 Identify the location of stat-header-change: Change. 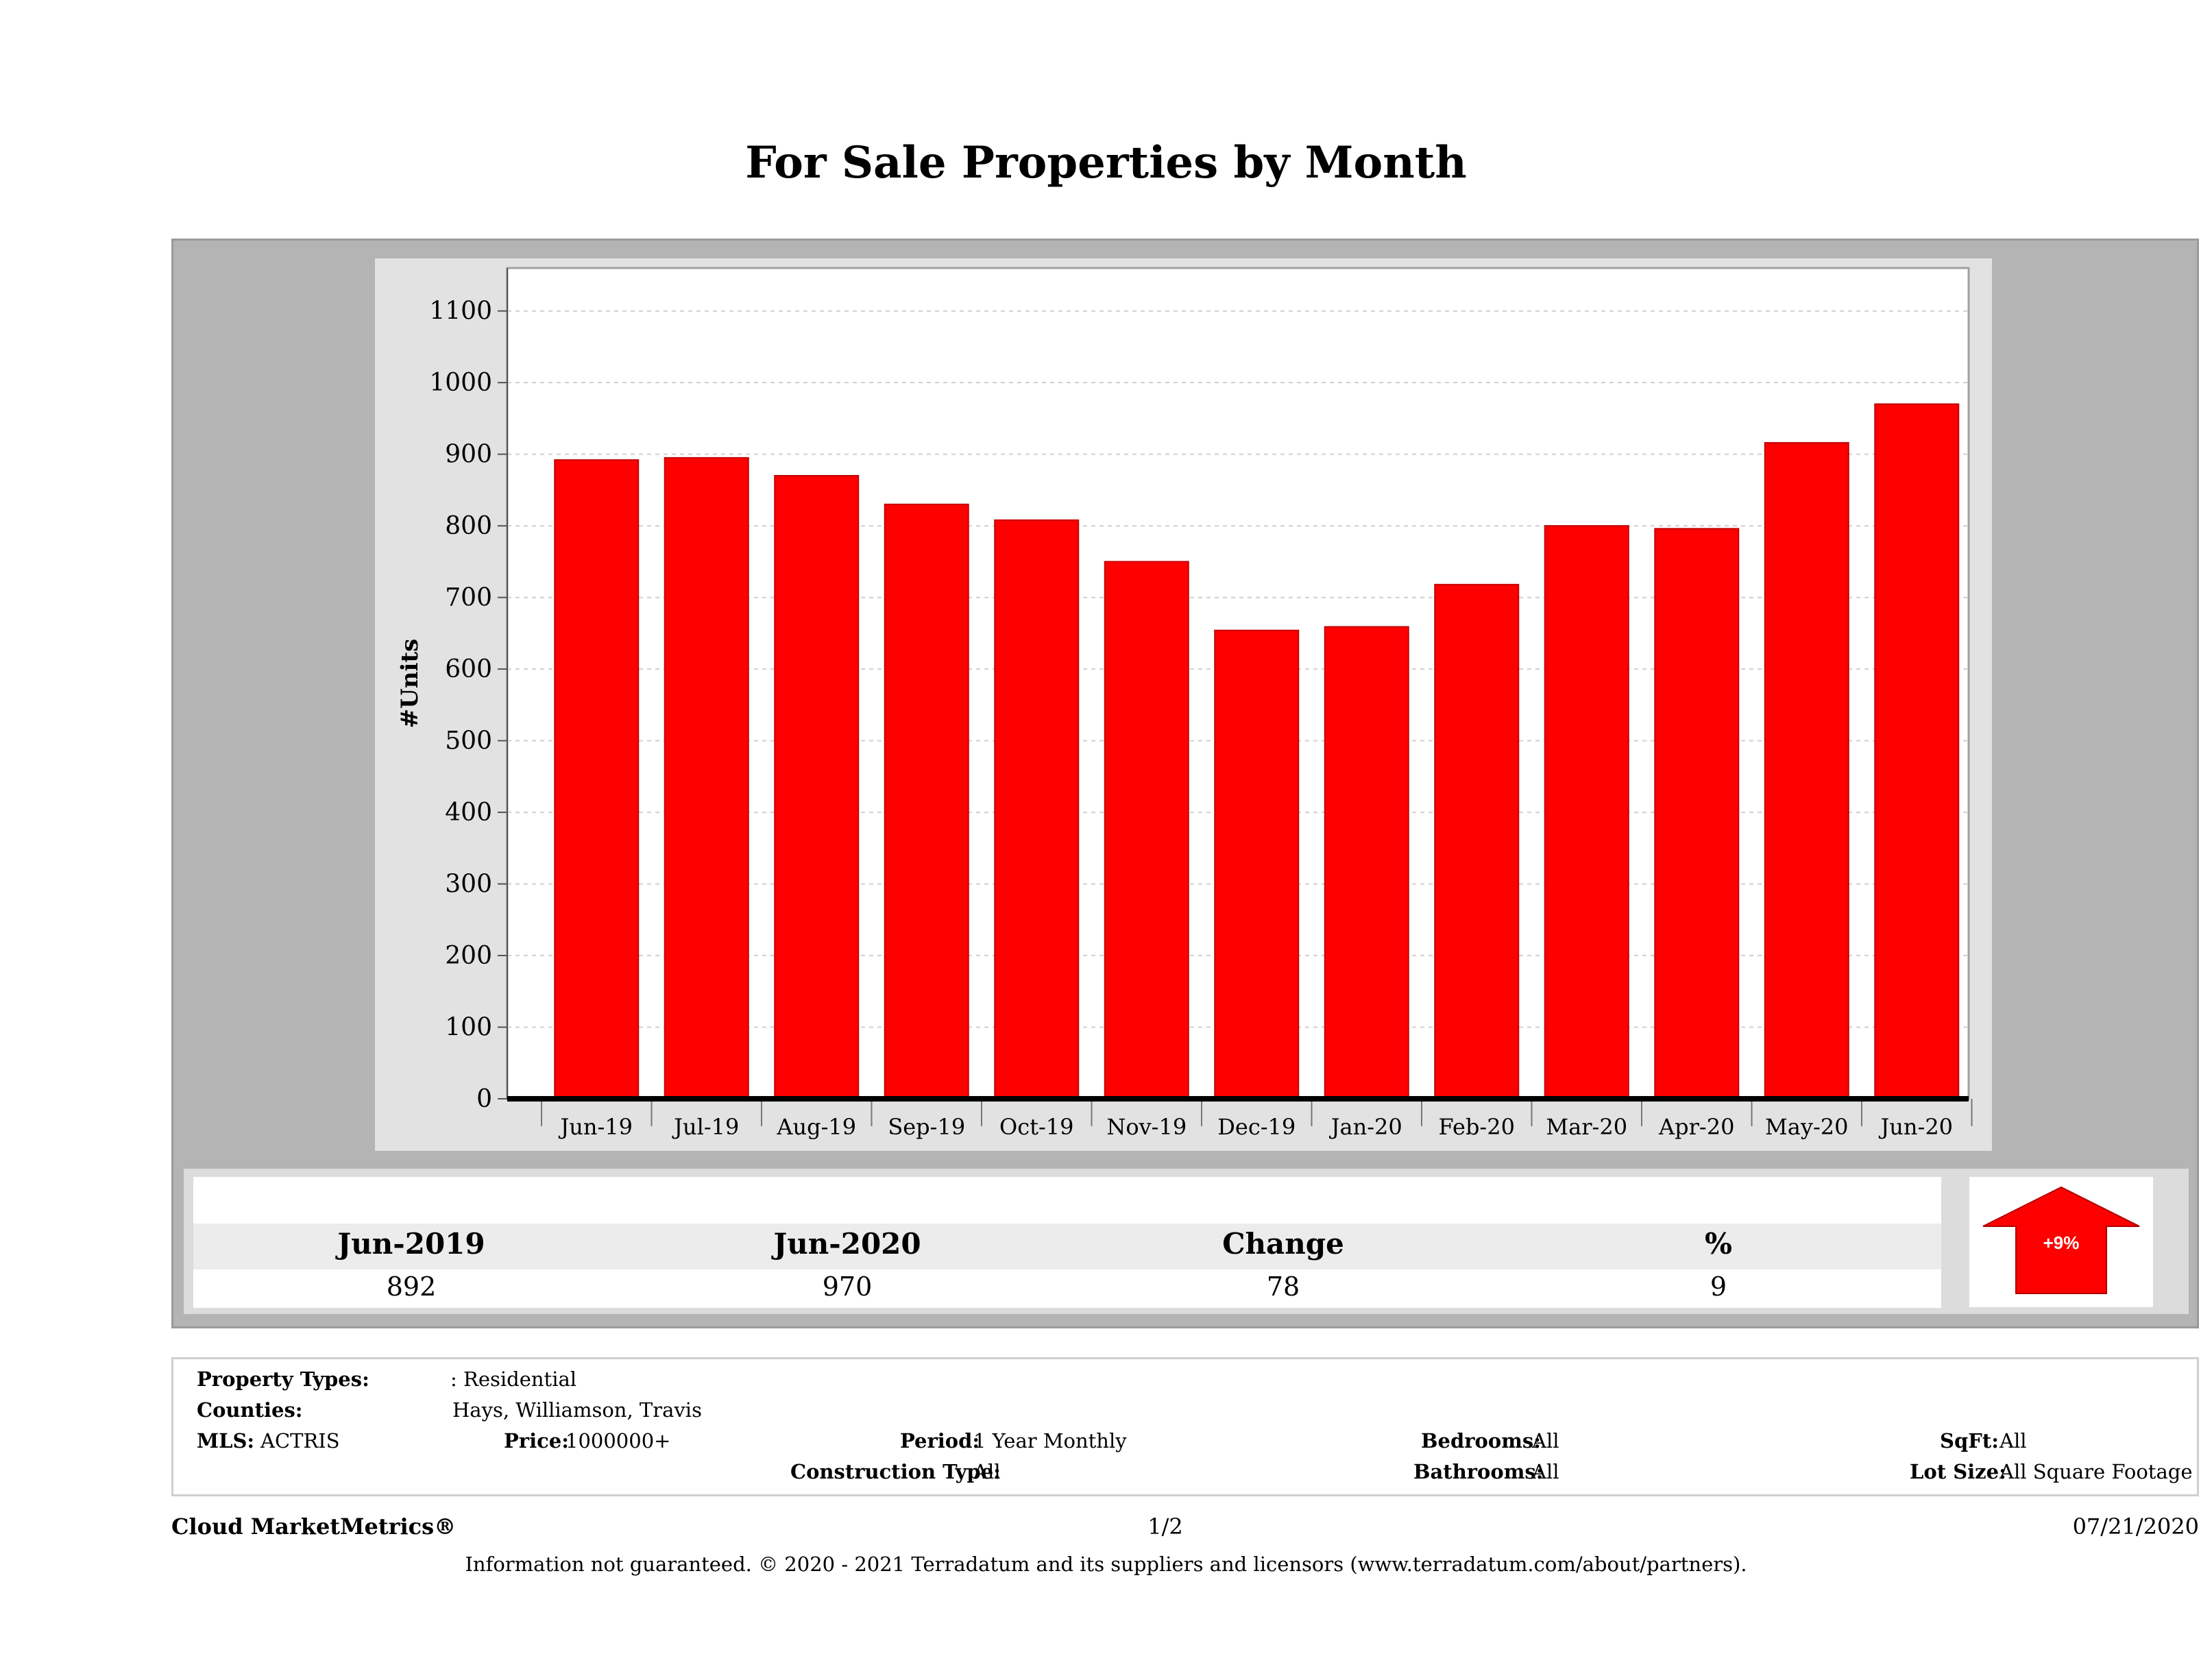
(1283, 1244).